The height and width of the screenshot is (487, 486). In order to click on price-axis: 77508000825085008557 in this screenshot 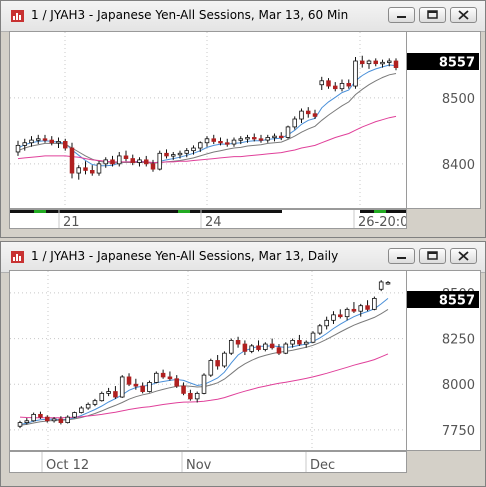, I will do `click(444, 360)`.